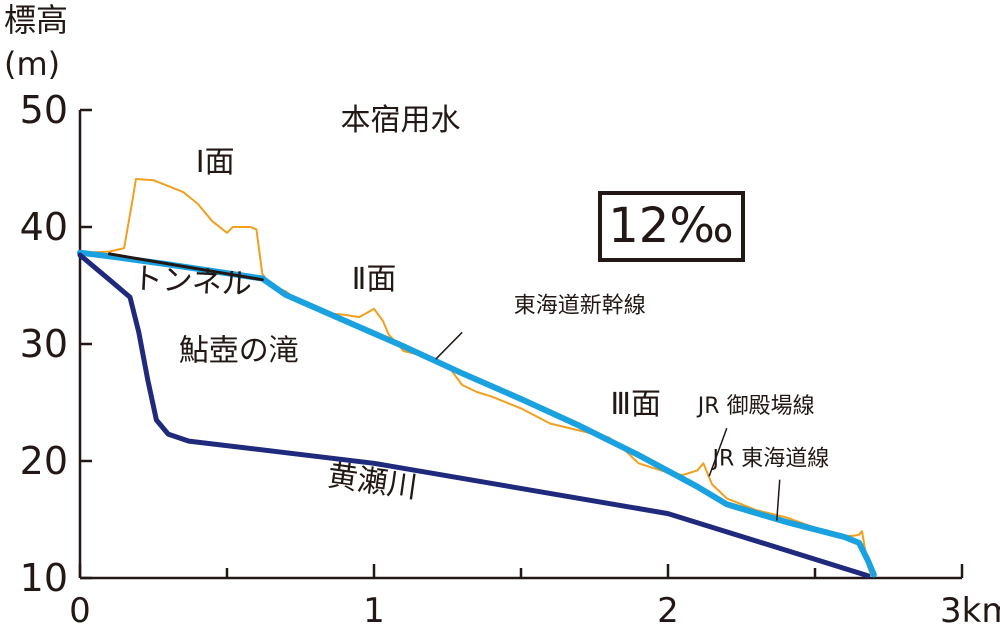 The width and height of the screenshot is (1000, 634). What do you see at coordinates (374, 611) in the screenshot?
I see `x-tick-label-1: 1` at bounding box center [374, 611].